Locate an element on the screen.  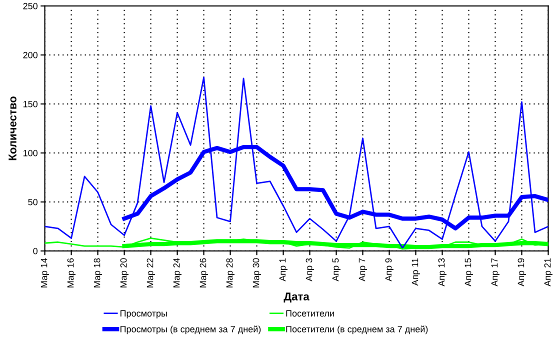
x-tick-label: Апр 1 is located at coordinates (283, 270).